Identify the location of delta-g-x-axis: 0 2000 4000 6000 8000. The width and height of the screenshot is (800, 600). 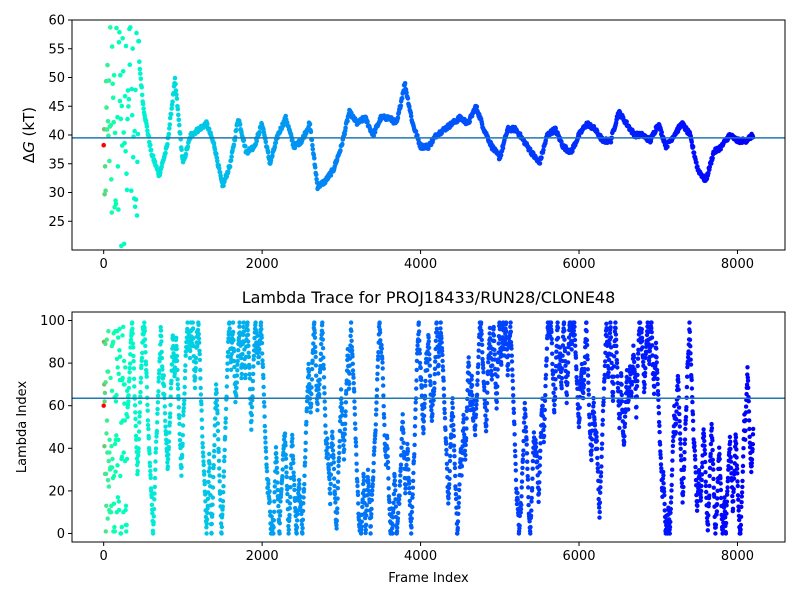
(427, 261).